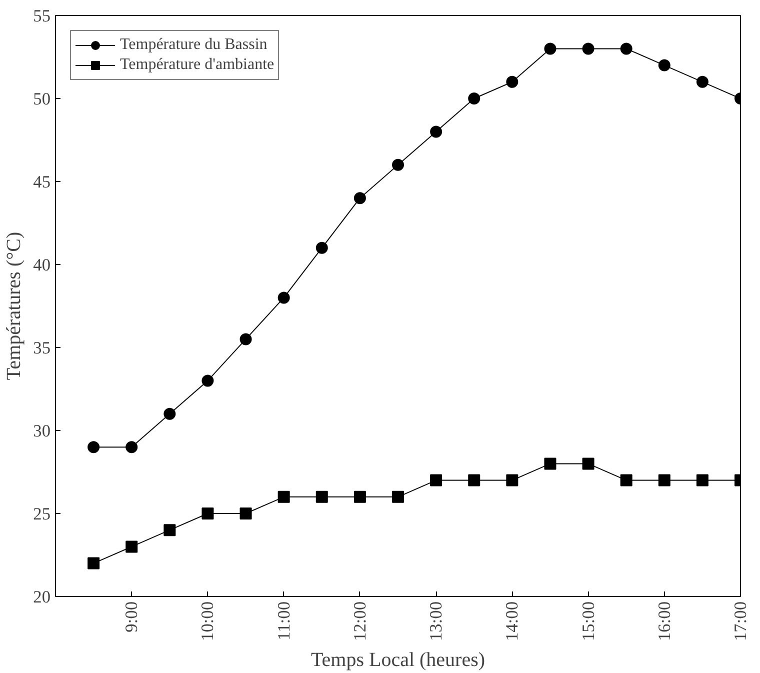 The height and width of the screenshot is (673, 760). What do you see at coordinates (41, 597) in the screenshot?
I see `y-tick-label: 20` at bounding box center [41, 597].